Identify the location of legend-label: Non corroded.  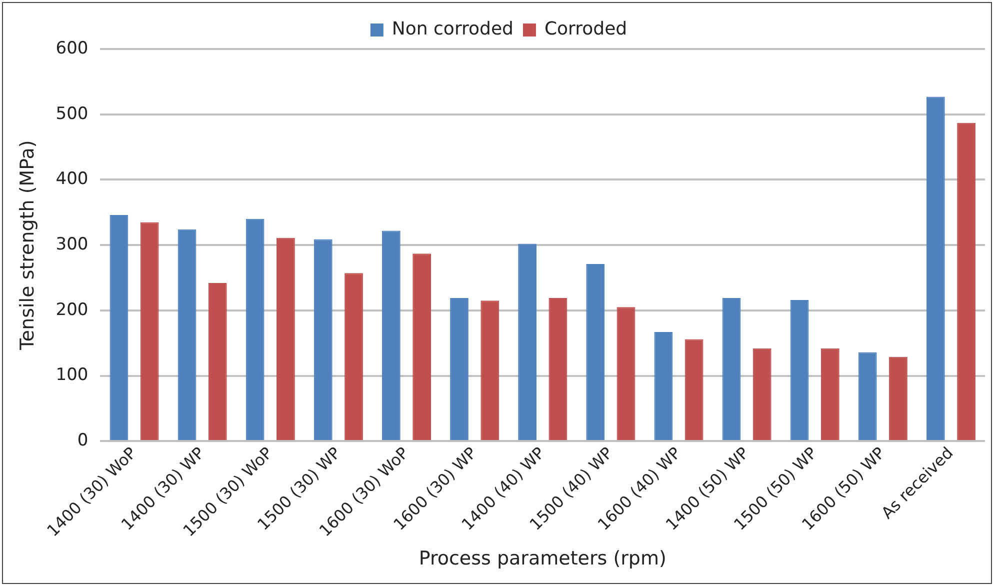
(453, 29).